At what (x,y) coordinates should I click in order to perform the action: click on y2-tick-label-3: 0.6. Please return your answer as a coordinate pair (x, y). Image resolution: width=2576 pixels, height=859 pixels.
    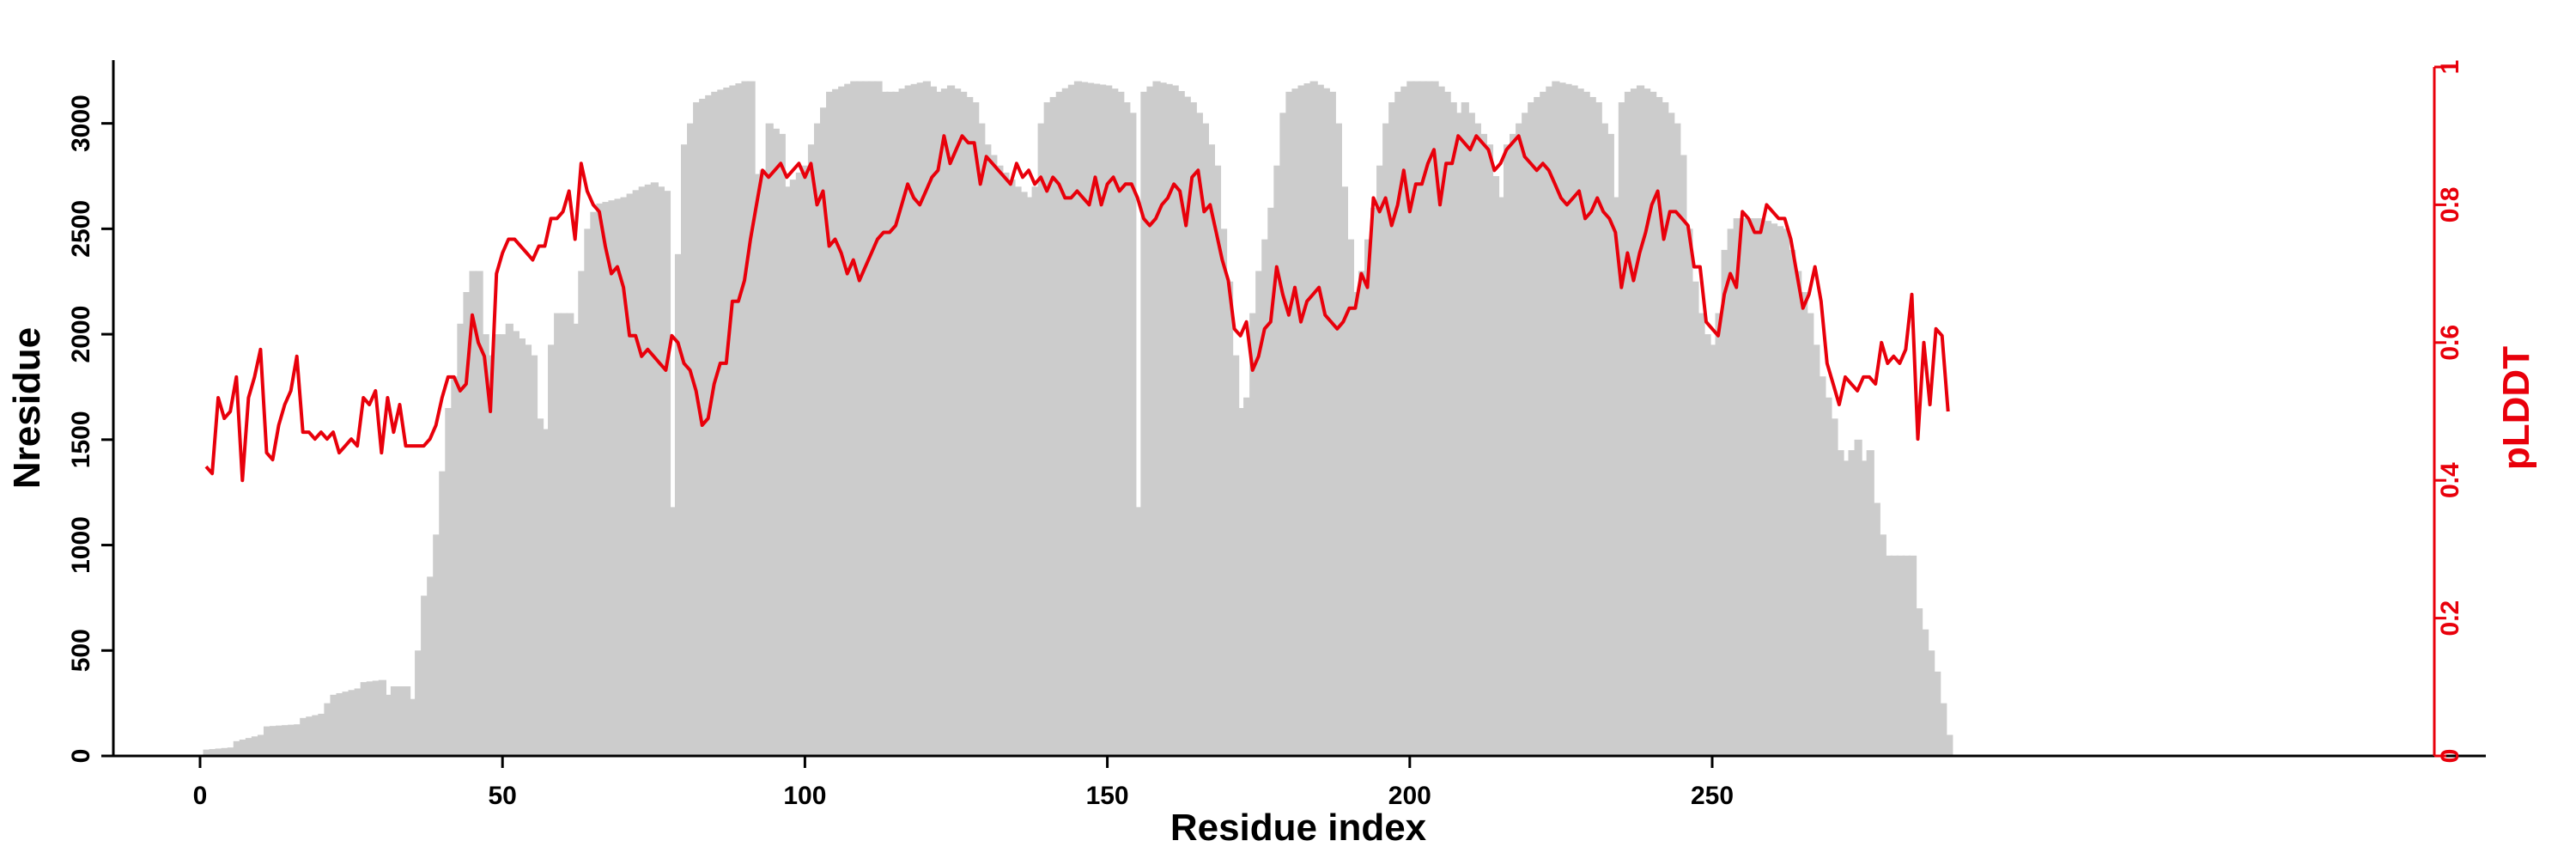
    Looking at the image, I should click on (2450, 343).